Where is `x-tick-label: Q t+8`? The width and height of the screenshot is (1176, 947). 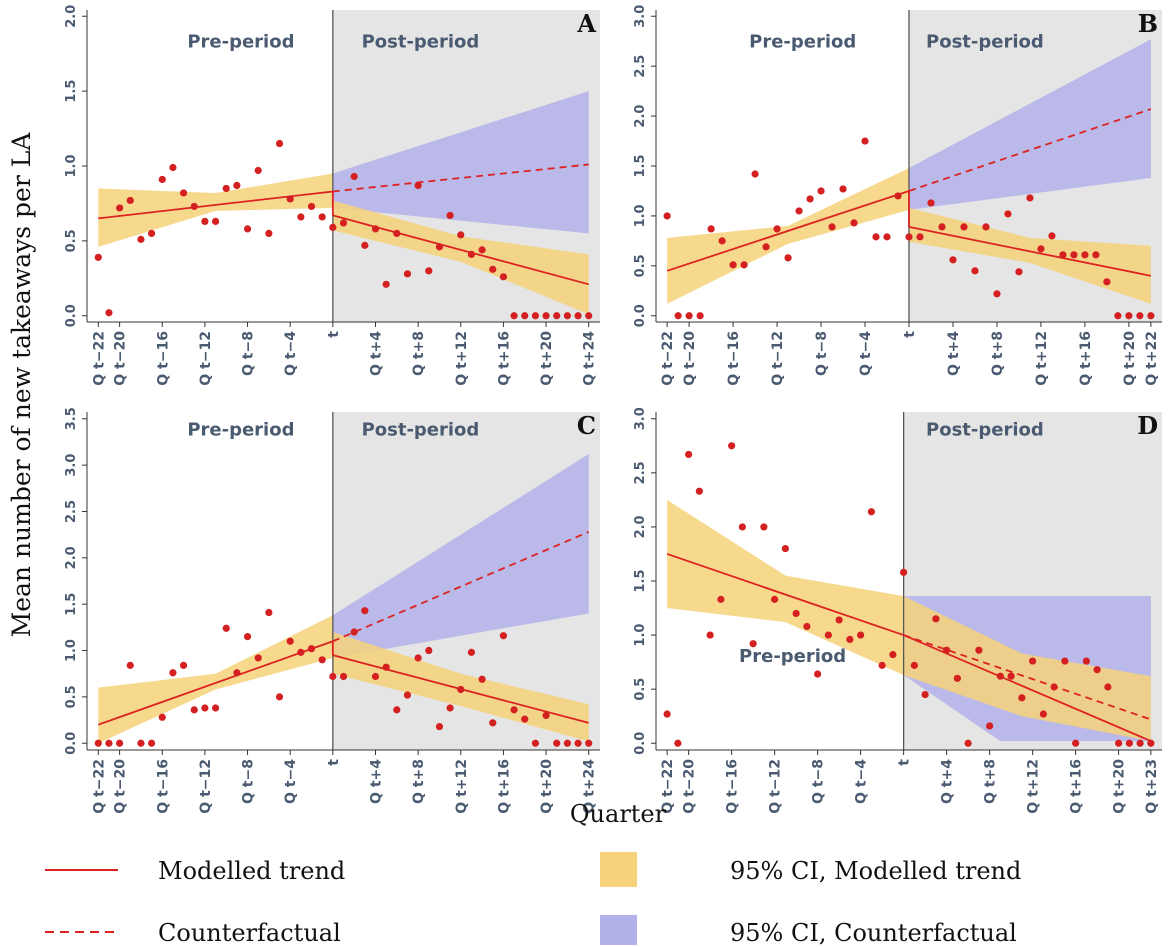 x-tick-label: Q t+8 is located at coordinates (419, 353).